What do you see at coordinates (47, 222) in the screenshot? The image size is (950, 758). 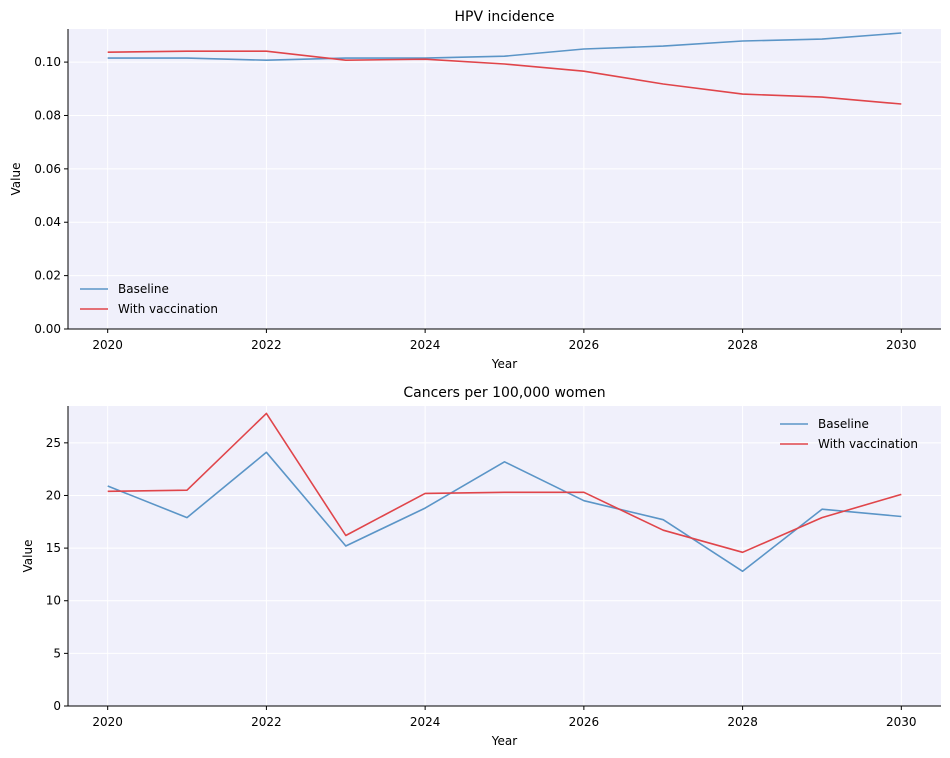 I see `y-tick-label: 0.04` at bounding box center [47, 222].